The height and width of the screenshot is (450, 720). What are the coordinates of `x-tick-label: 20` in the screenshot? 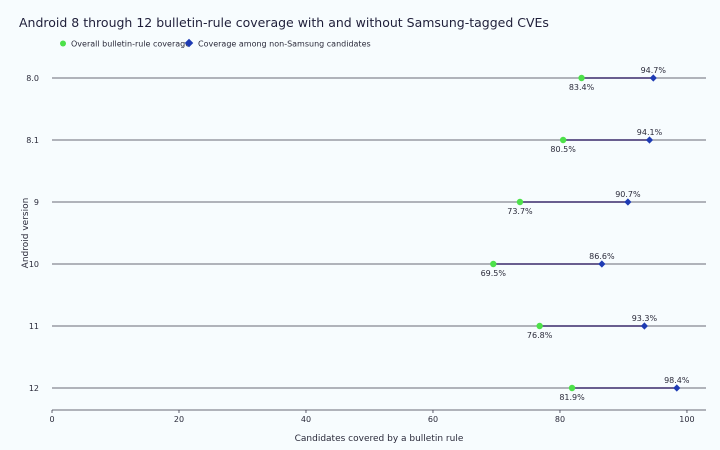 It's located at (179, 419).